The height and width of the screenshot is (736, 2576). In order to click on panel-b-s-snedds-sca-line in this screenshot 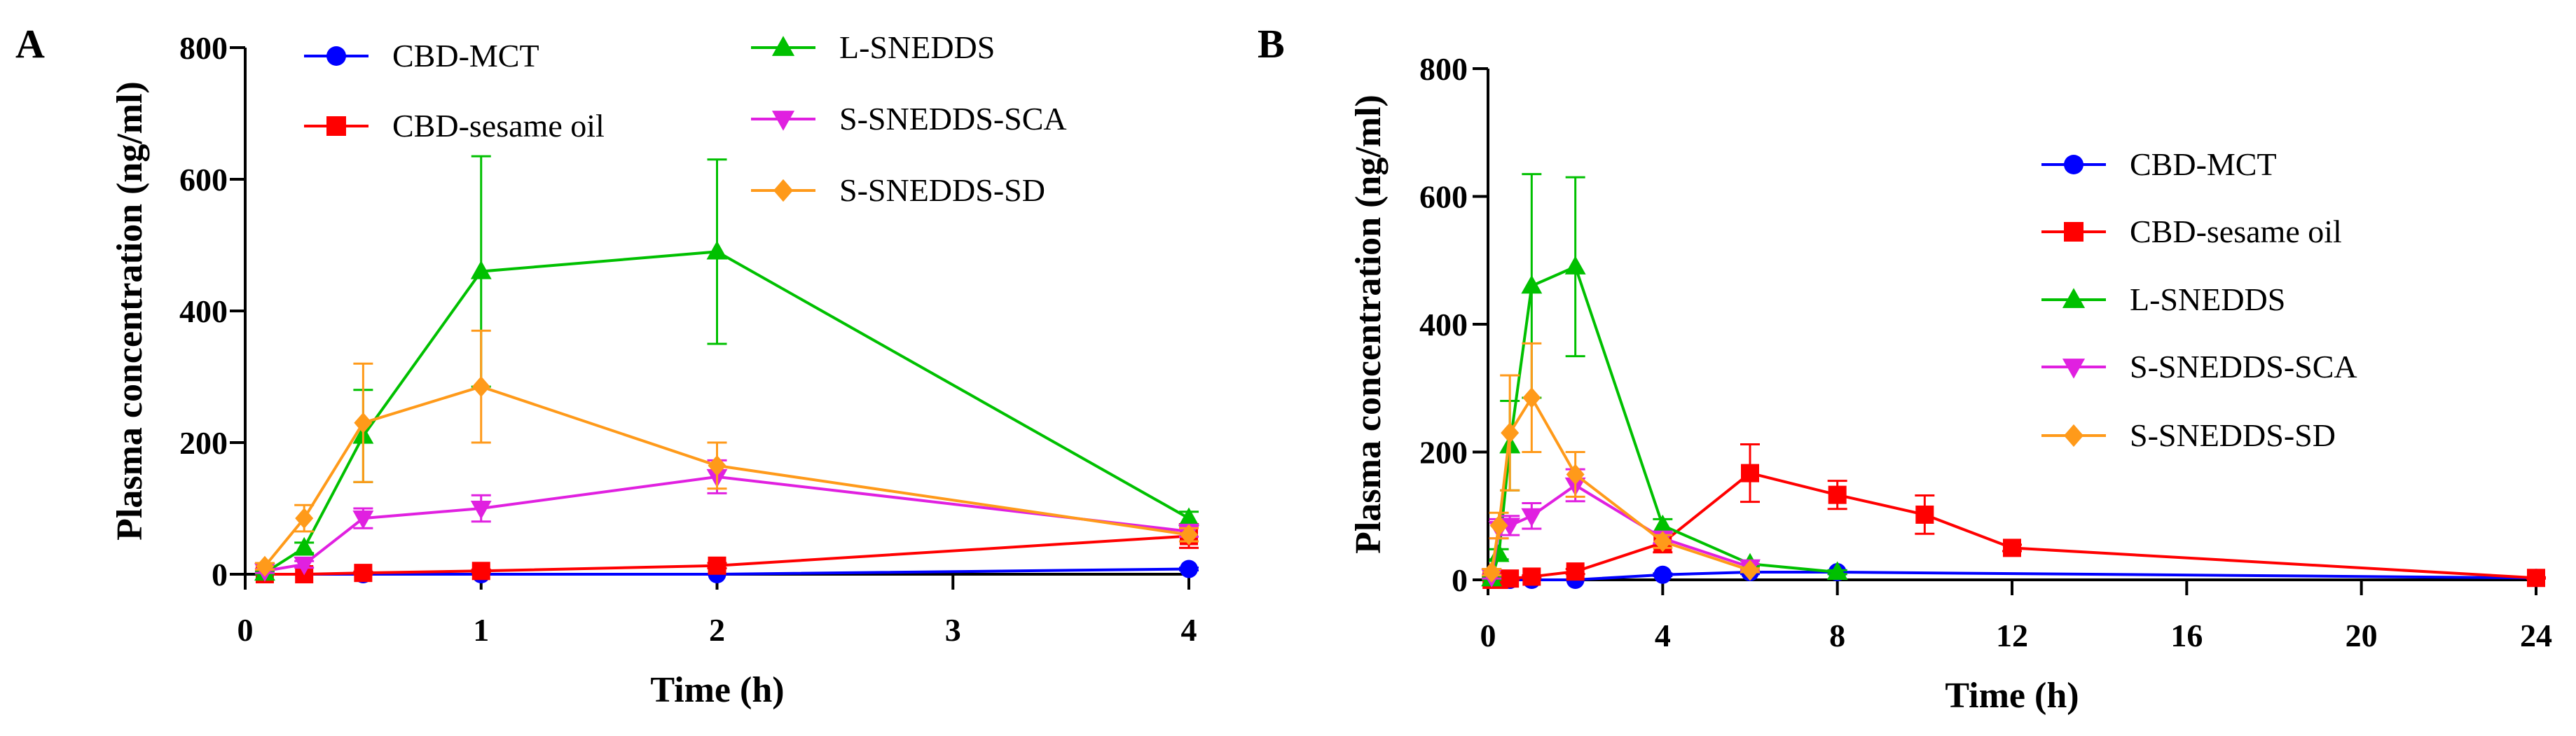, I will do `click(1620, 530)`.